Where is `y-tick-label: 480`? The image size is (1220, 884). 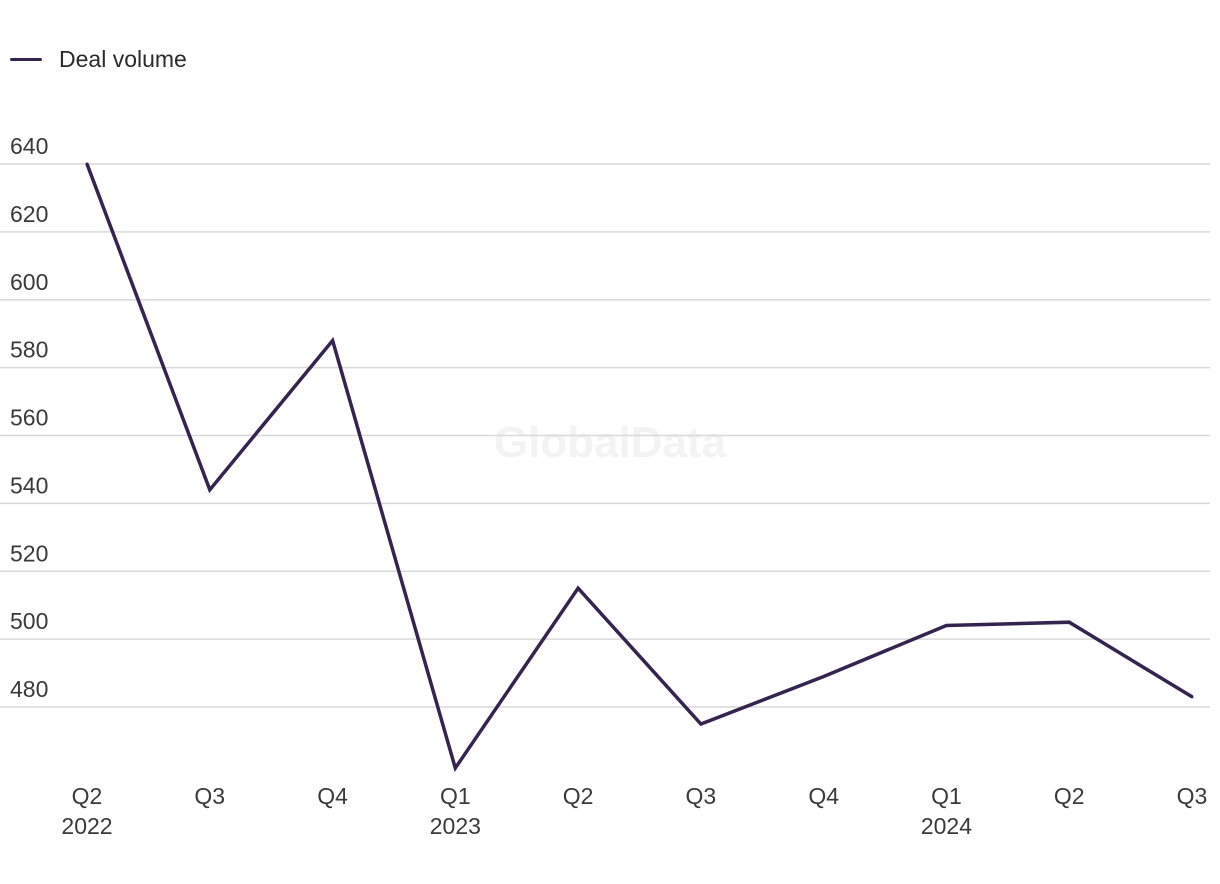
y-tick-label: 480 is located at coordinates (29, 689).